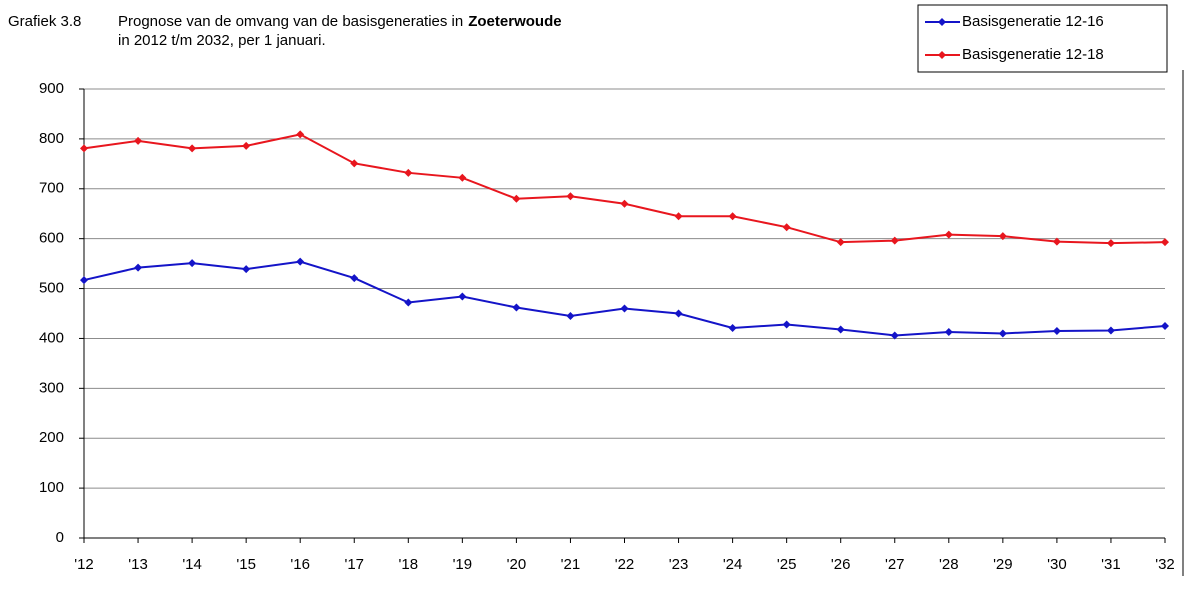  Describe the element at coordinates (571, 564) in the screenshot. I see `x-tick-label: '21` at that location.